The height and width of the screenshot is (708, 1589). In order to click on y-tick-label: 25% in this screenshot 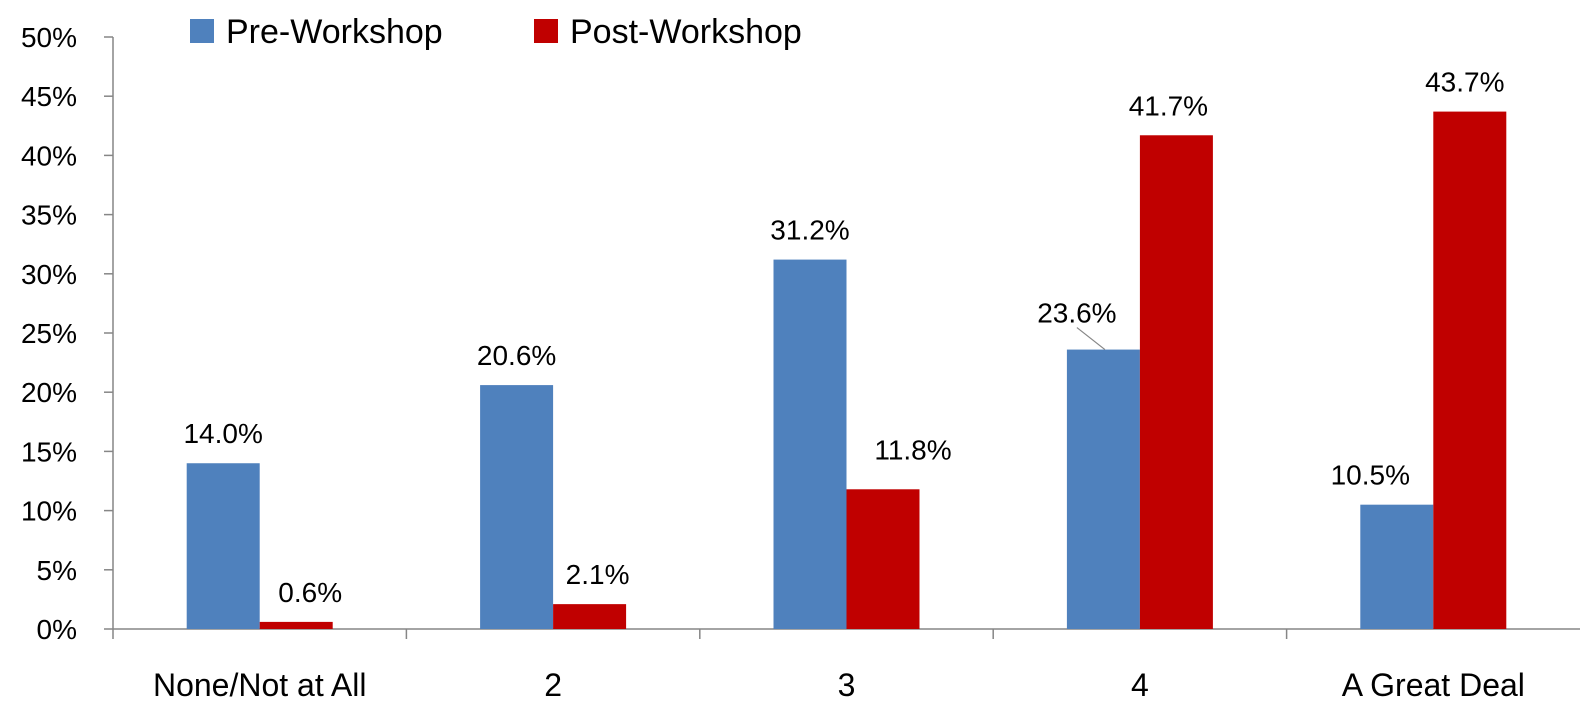, I will do `click(49, 333)`.